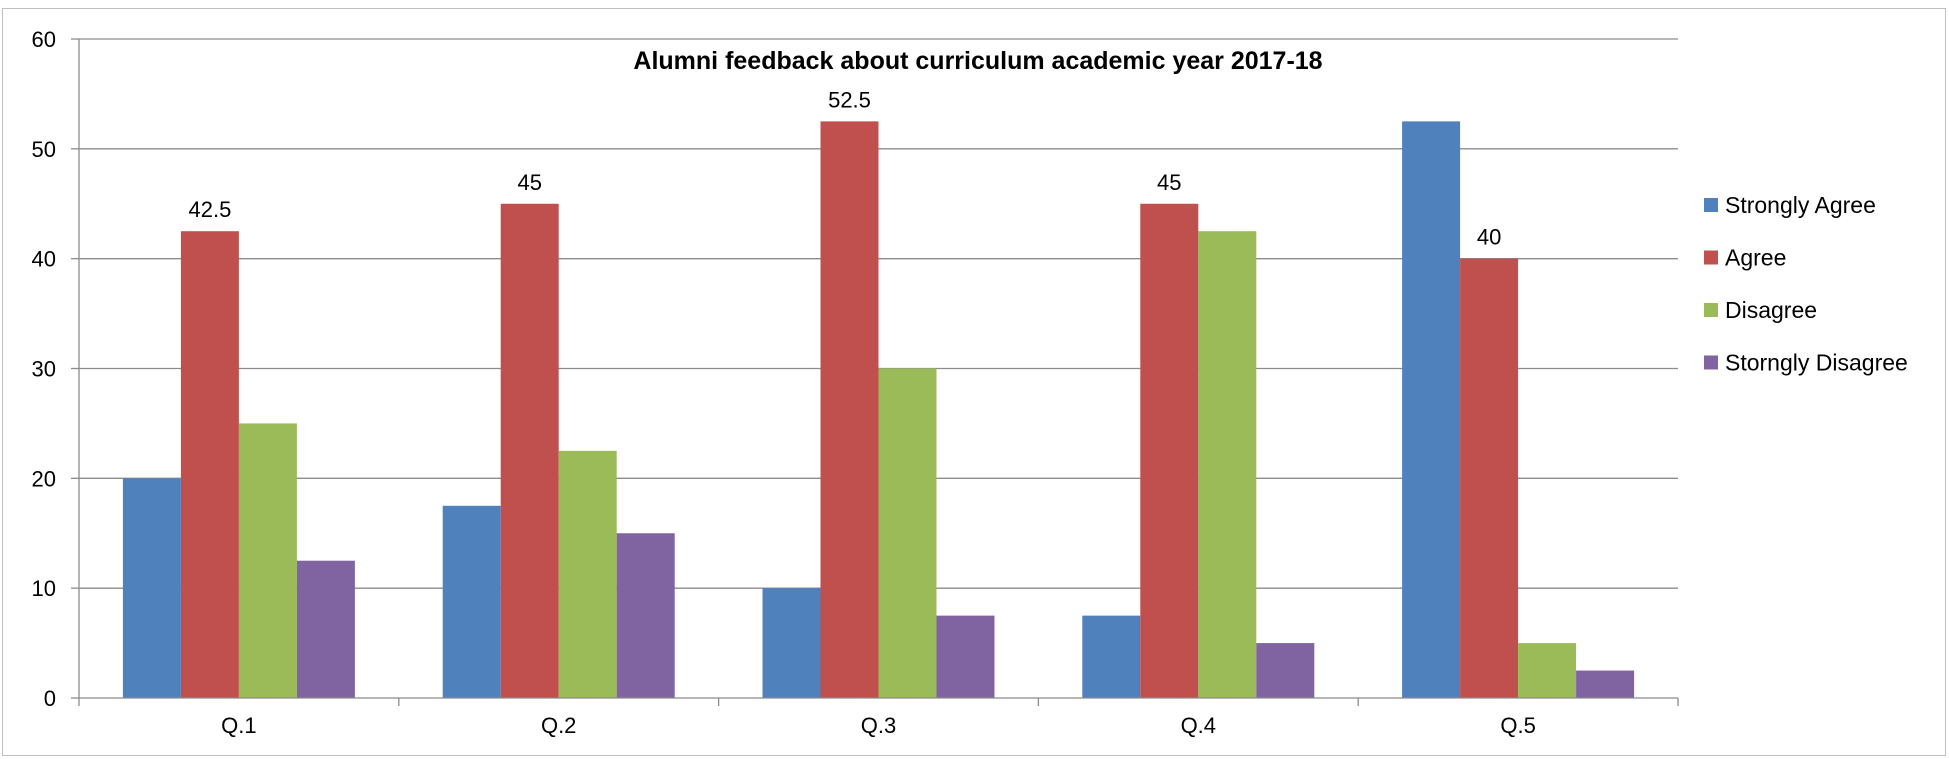 The height and width of the screenshot is (759, 1949). Describe the element at coordinates (44, 478) in the screenshot. I see `y-tick-label: 20` at that location.